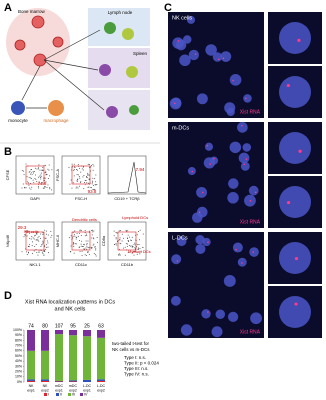 The image size is (326, 400). Describe the element at coordinates (31, 231) in the screenshot. I see `population-label: NK cells` at that location.